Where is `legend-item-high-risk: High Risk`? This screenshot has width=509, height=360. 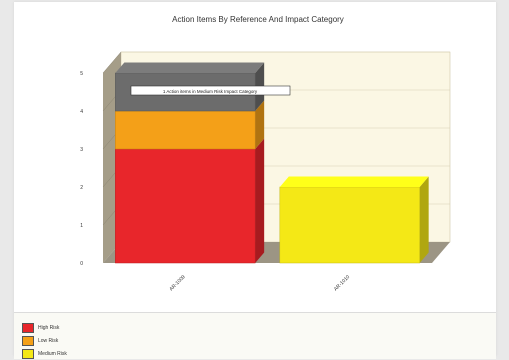 legend-item-high-risk: High Risk is located at coordinates (40, 328).